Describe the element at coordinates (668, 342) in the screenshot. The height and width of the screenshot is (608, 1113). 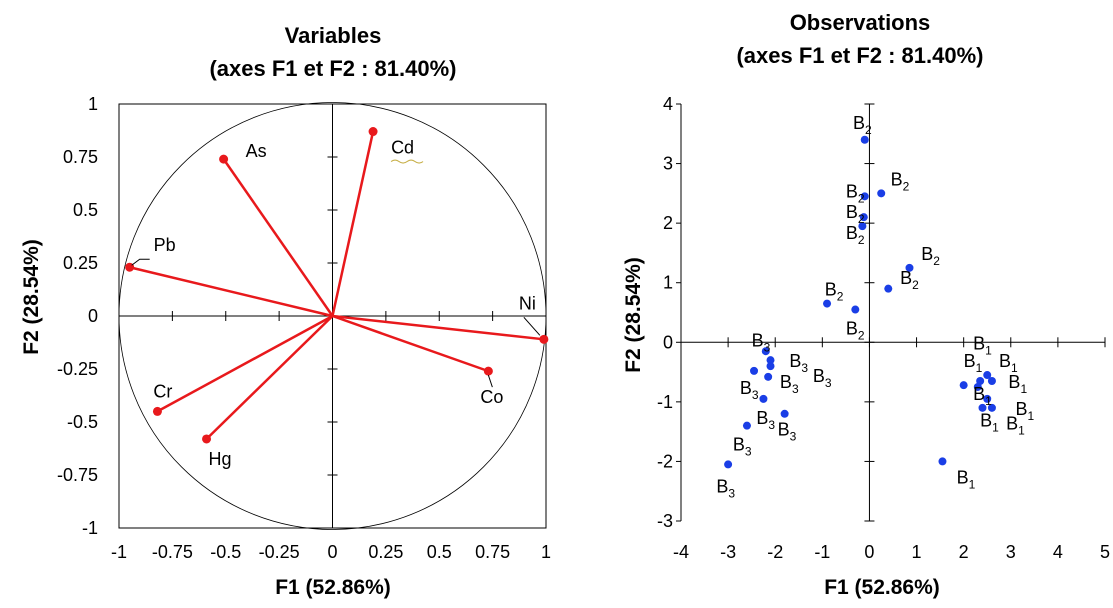
I see `observations-y-tick-label: 0` at that location.